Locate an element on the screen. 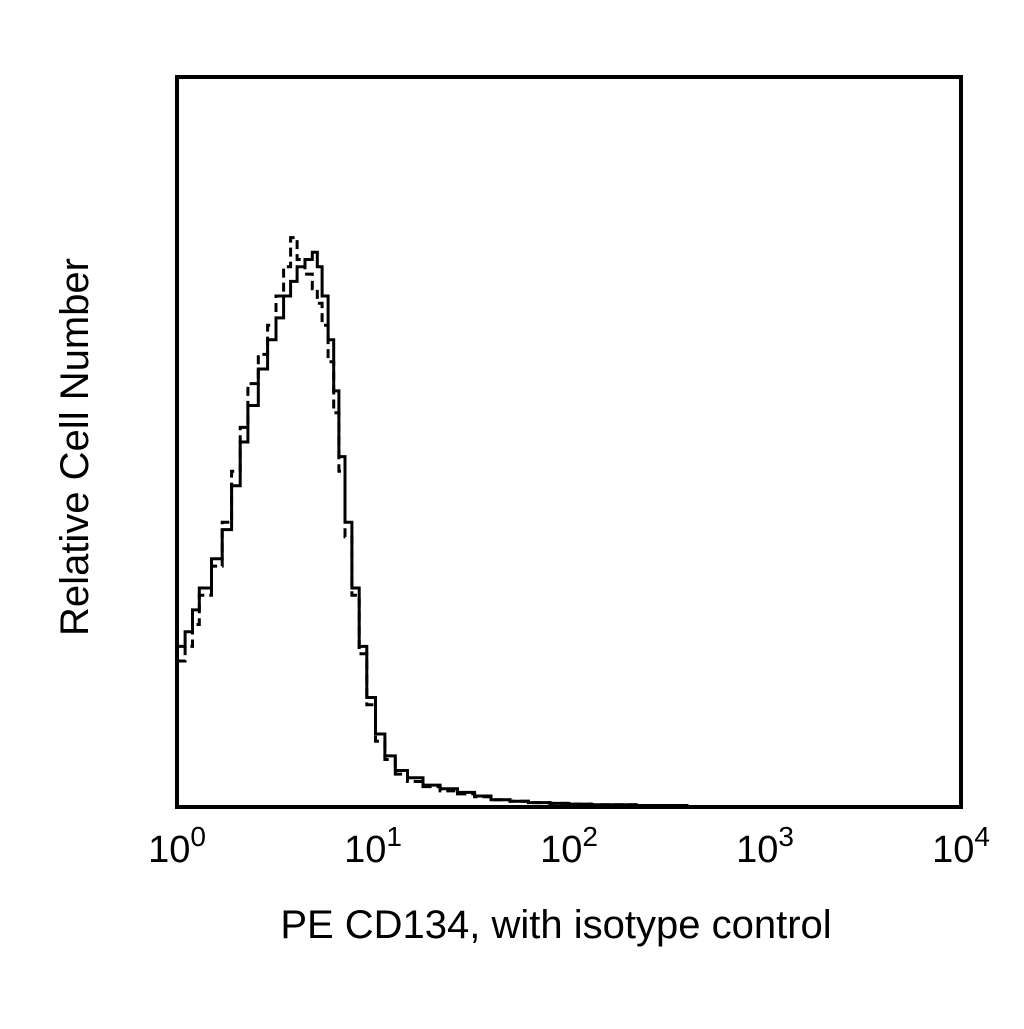 This screenshot has width=1024, height=1029. x-tick-labels: 10⁰ 10¹ 10² 10³ 10⁴ is located at coordinates (569, 846).